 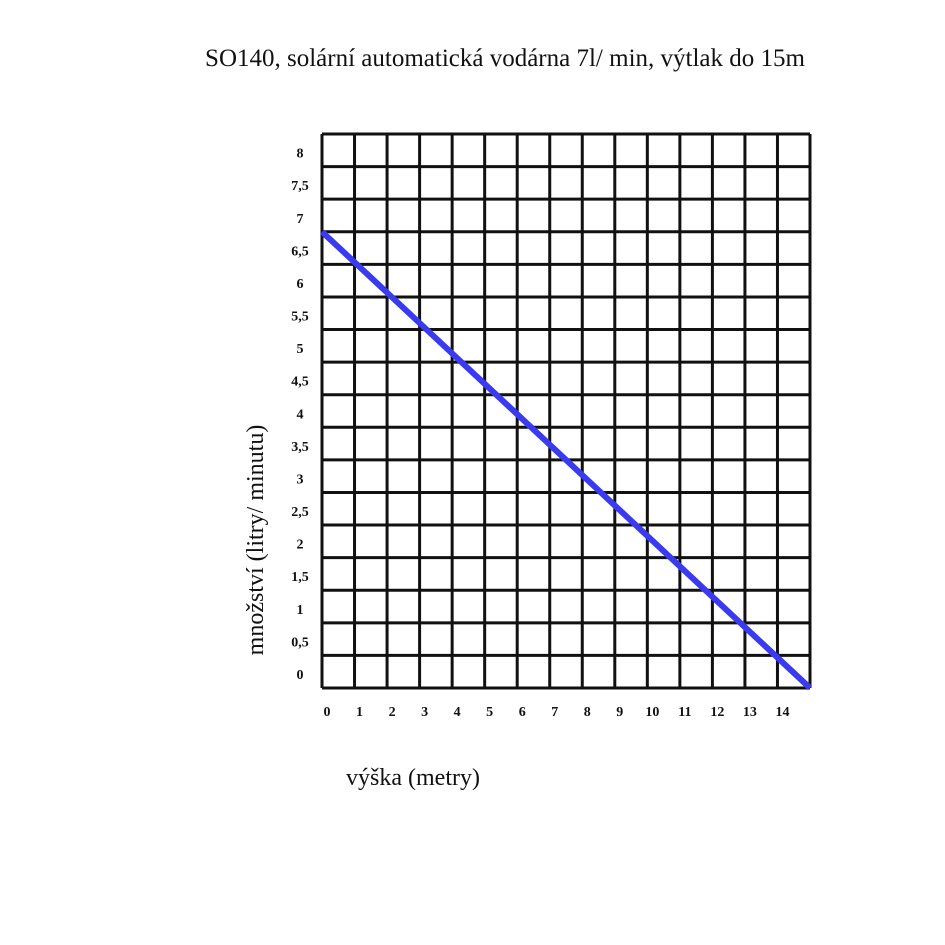 I want to click on y-tick-label: 7, so click(x=300, y=219).